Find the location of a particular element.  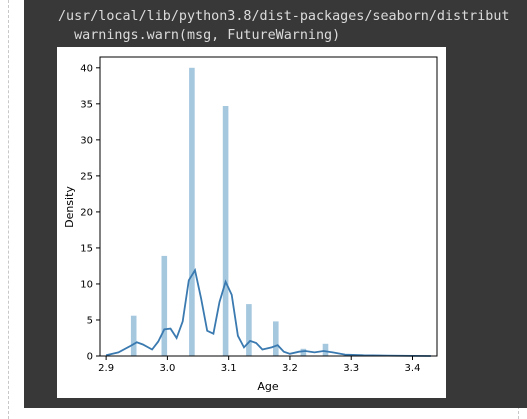

dashed-guide-left is located at coordinates (8, 209).